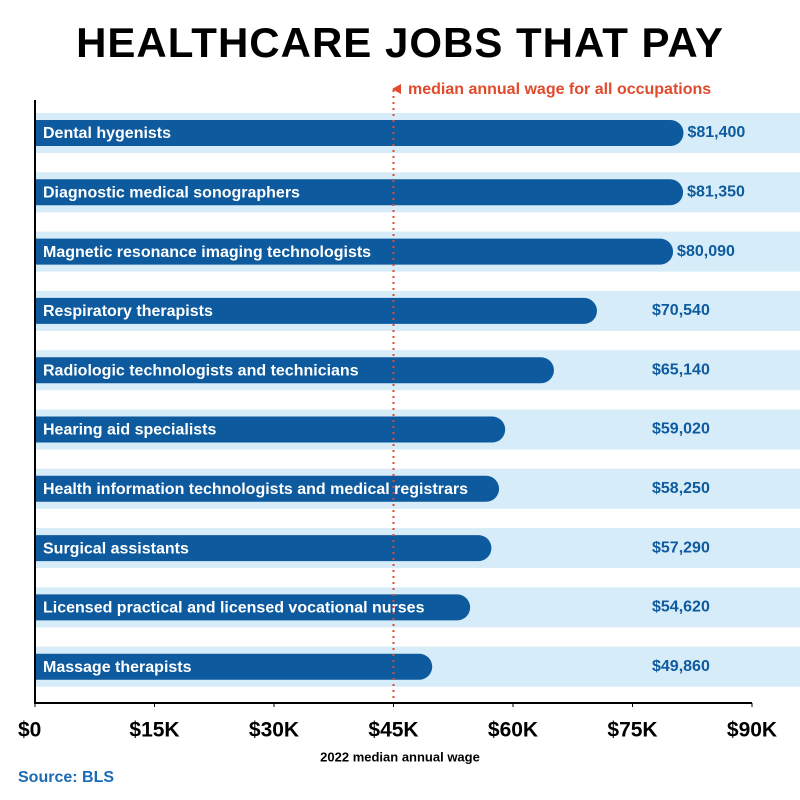 This screenshot has width=800, height=800. I want to click on value-label: $70,540, so click(681, 310).